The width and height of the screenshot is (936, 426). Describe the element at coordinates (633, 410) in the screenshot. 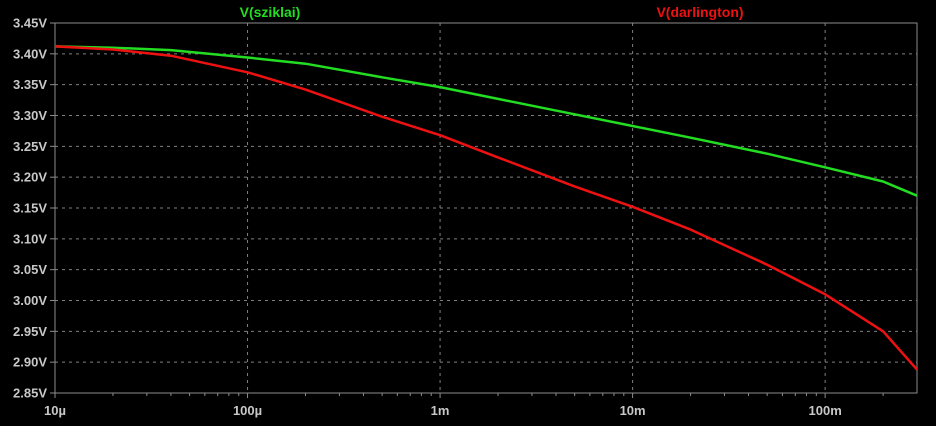

I see `x-tick-label: 10m` at that location.